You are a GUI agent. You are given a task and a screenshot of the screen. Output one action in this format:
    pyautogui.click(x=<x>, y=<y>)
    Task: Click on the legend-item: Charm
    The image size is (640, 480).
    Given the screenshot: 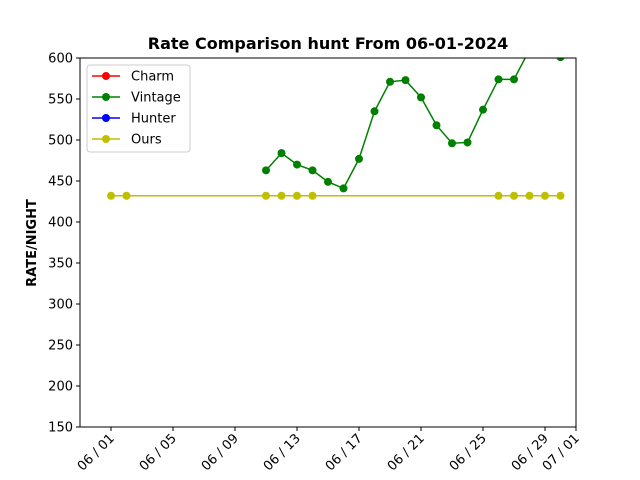 What is the action you would take?
    pyautogui.click(x=133, y=77)
    